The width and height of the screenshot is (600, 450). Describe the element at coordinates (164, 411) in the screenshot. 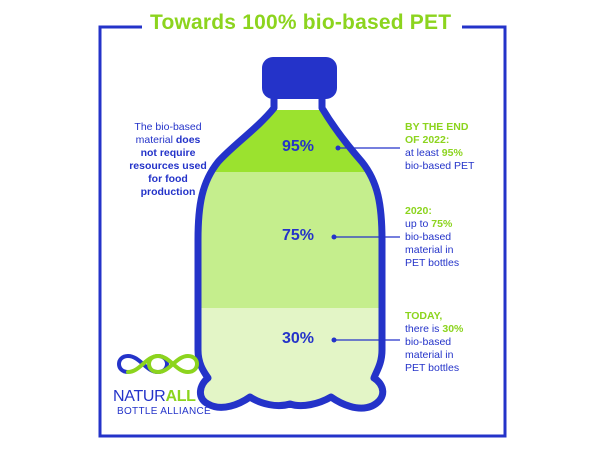

I see `logo-subtitle: BOTTLE ALLIANCE` at that location.